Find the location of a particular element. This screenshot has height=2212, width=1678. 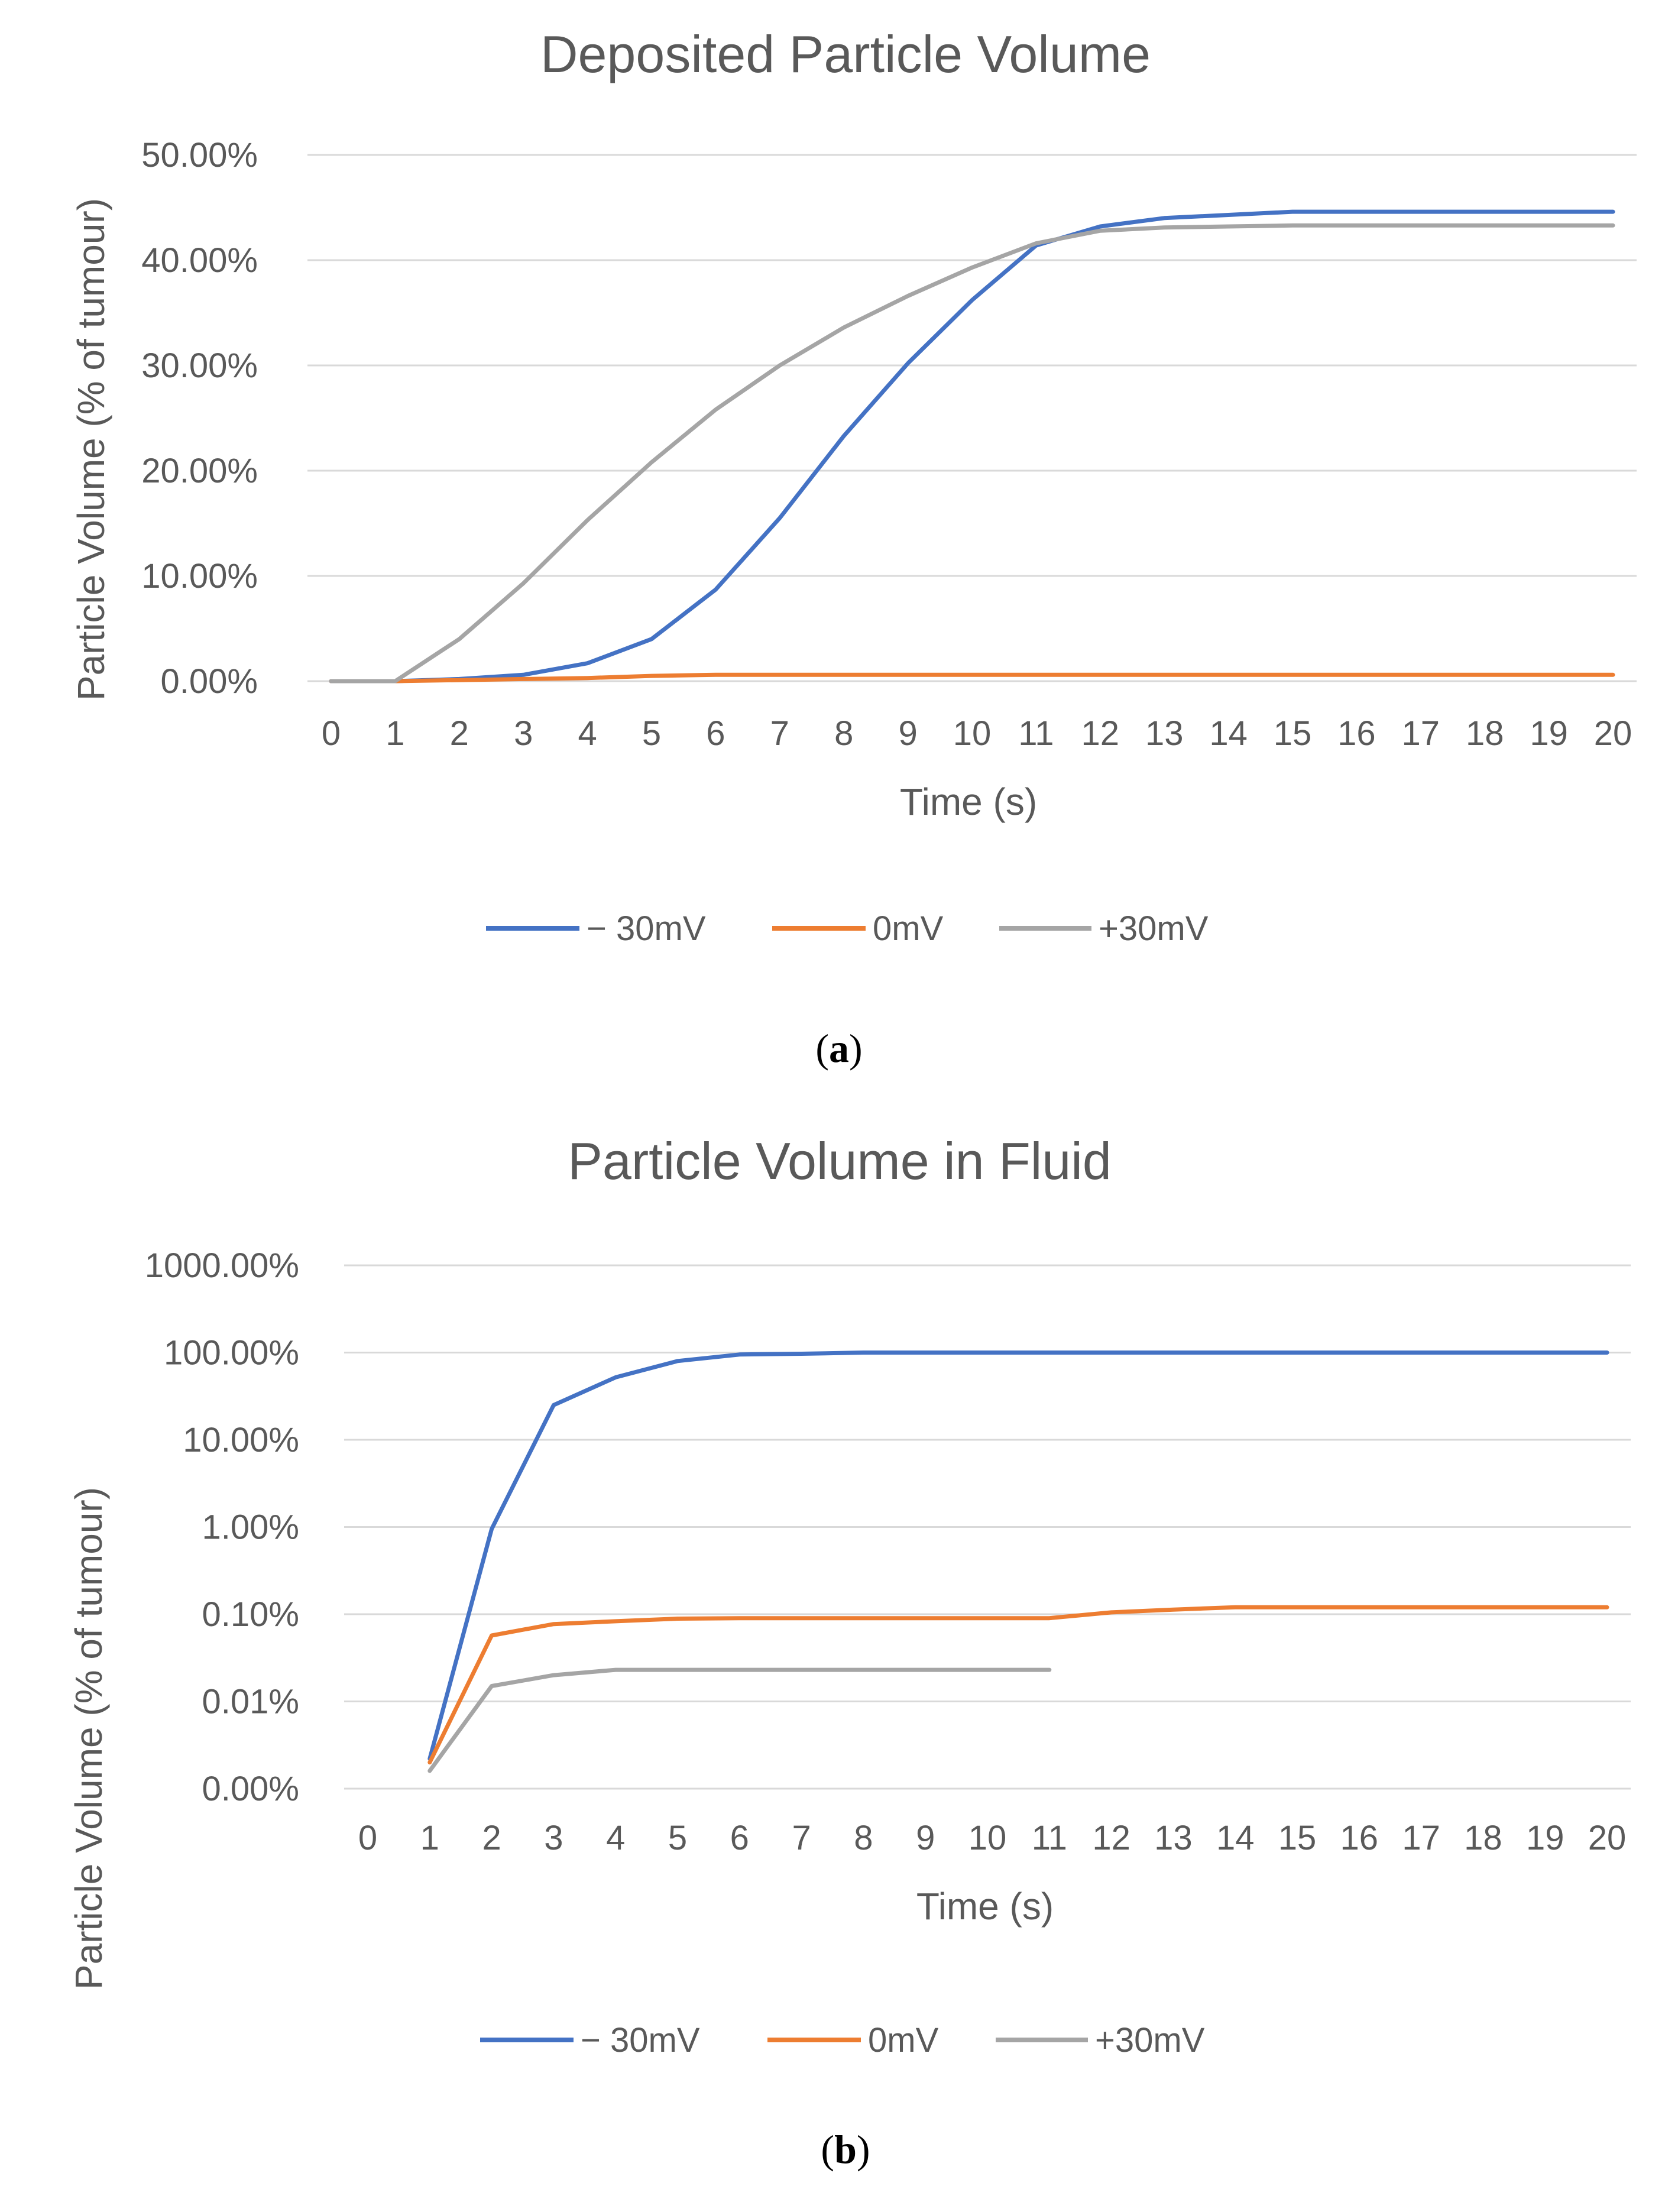

x-tick-label: 15 is located at coordinates (1293, 733).